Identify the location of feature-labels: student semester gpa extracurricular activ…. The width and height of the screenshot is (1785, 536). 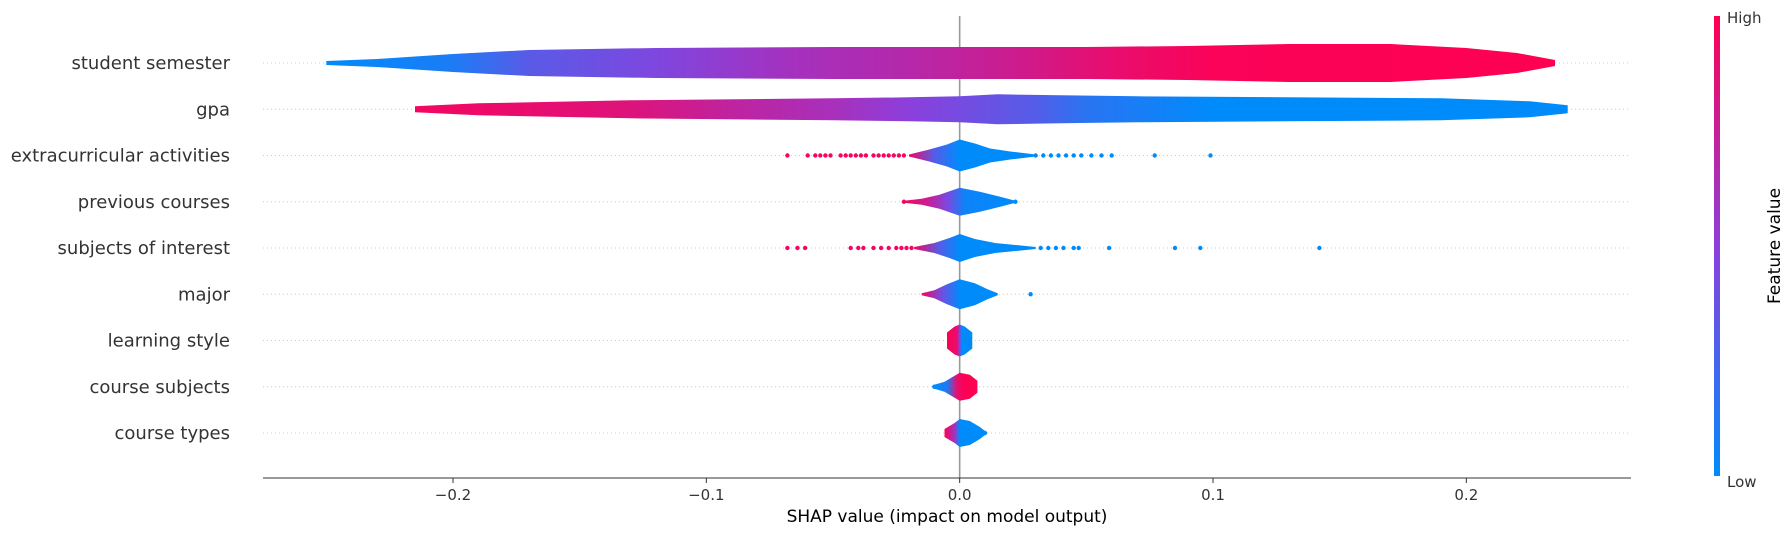
(121, 248).